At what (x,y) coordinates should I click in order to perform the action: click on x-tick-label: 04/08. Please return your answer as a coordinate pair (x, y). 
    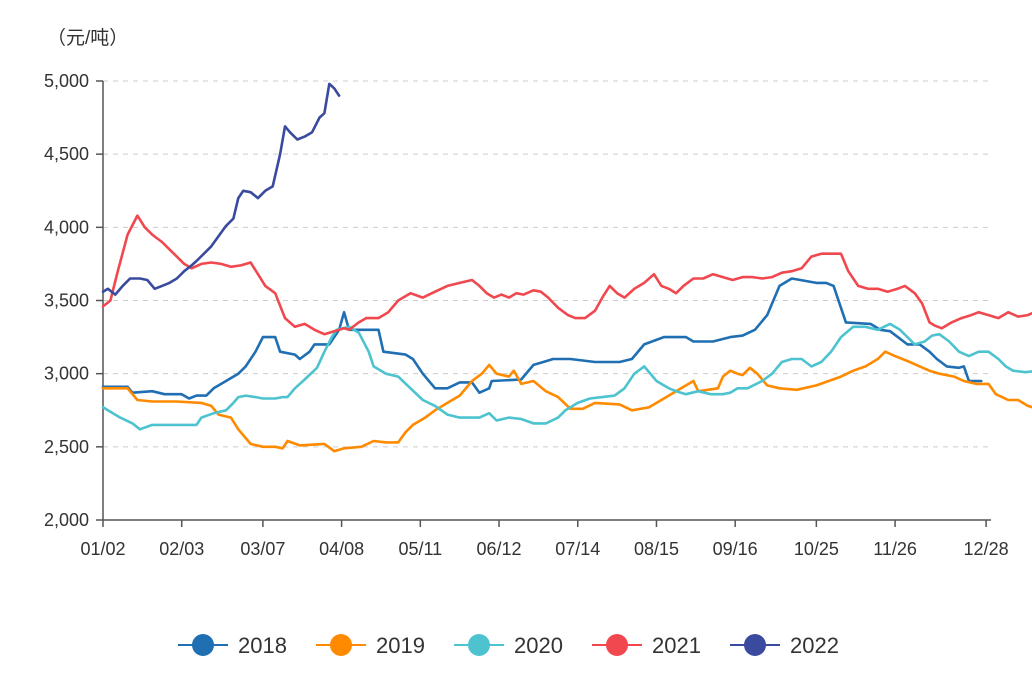
    Looking at the image, I should click on (341, 549).